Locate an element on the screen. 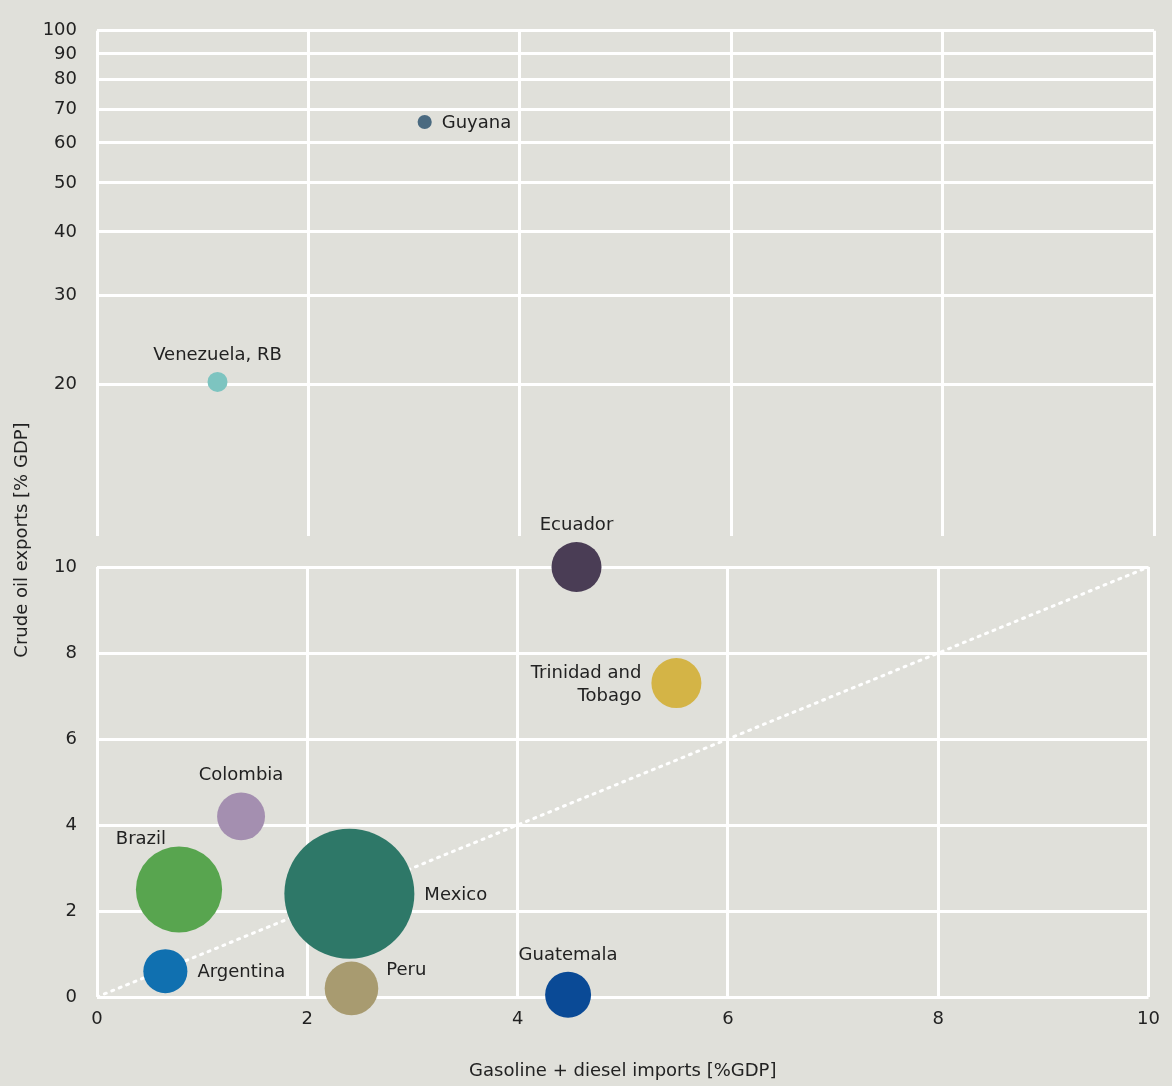 The height and width of the screenshot is (1086, 1172). y-tick-label: 30 is located at coordinates (65, 293).